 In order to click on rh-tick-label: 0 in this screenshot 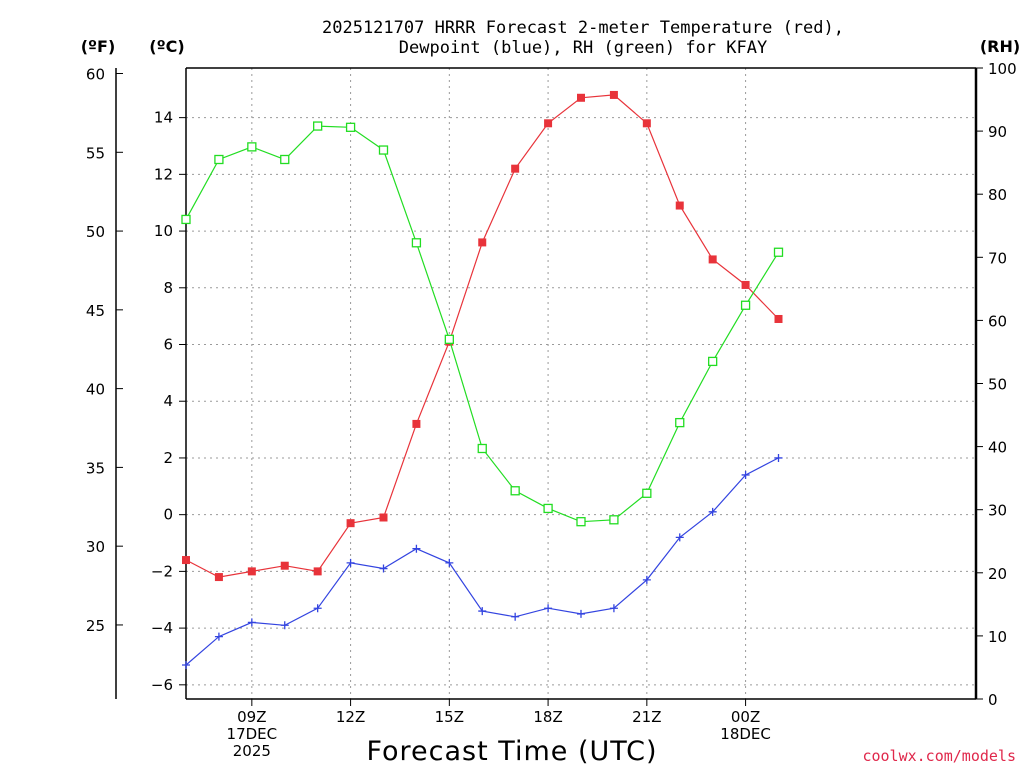, I will do `click(993, 700)`.